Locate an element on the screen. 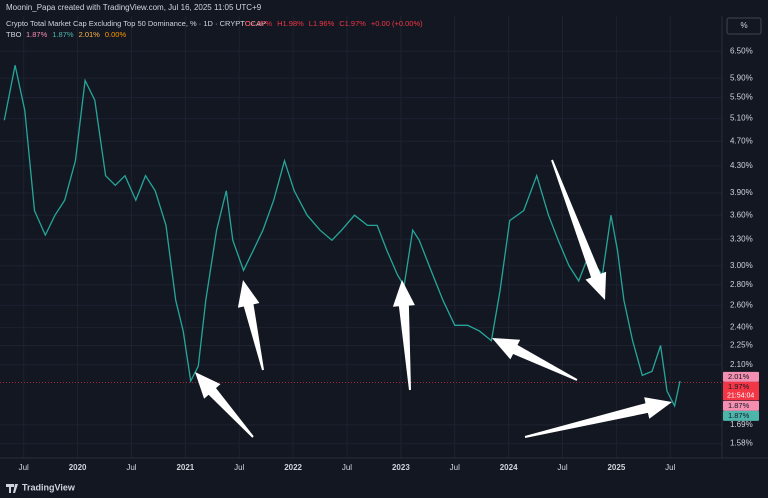 Image resolution: width=768 pixels, height=498 pixels. countdown-badge is located at coordinates (741, 396).